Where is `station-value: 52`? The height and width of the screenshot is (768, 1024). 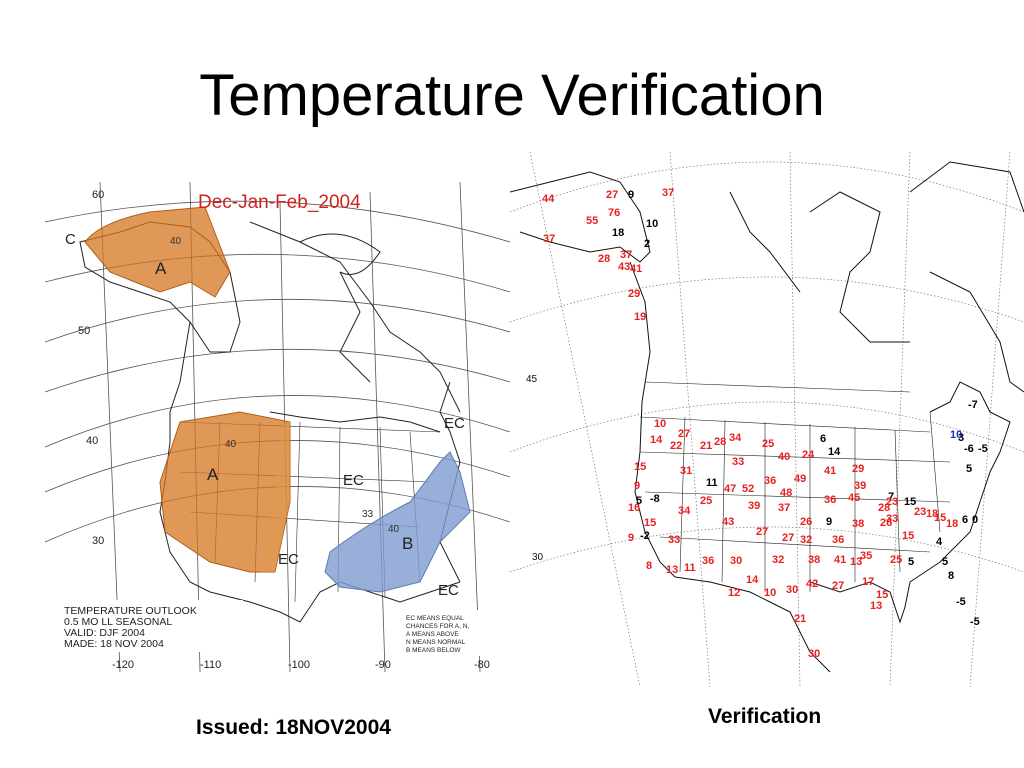
station-value: 52 is located at coordinates (748, 489).